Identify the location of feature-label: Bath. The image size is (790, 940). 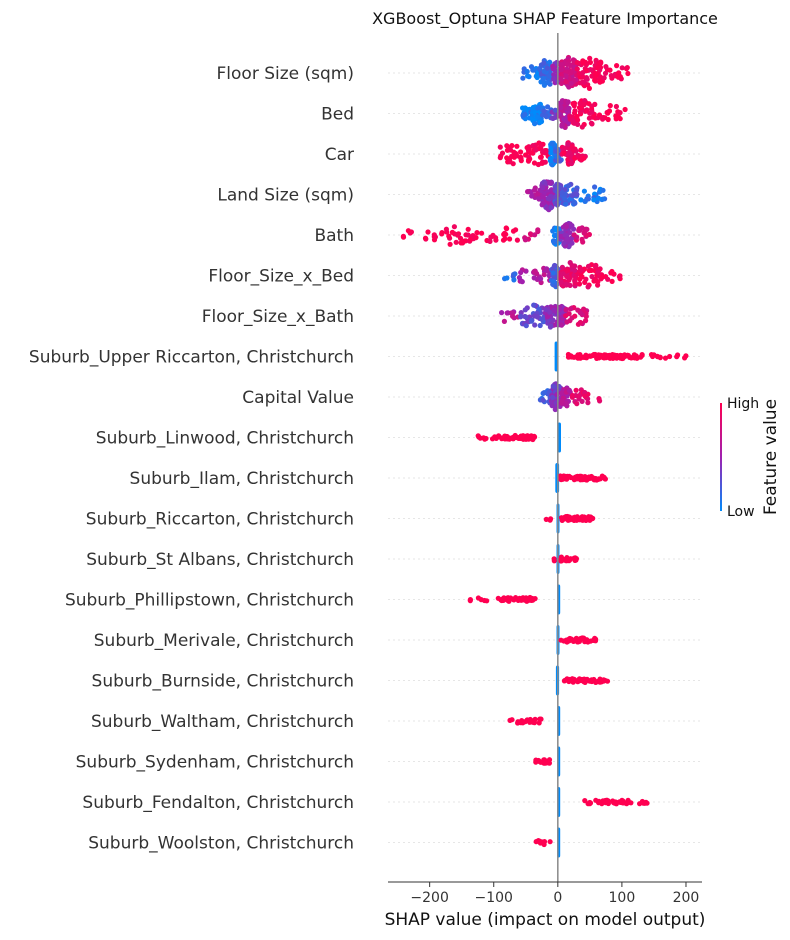
(334, 236).